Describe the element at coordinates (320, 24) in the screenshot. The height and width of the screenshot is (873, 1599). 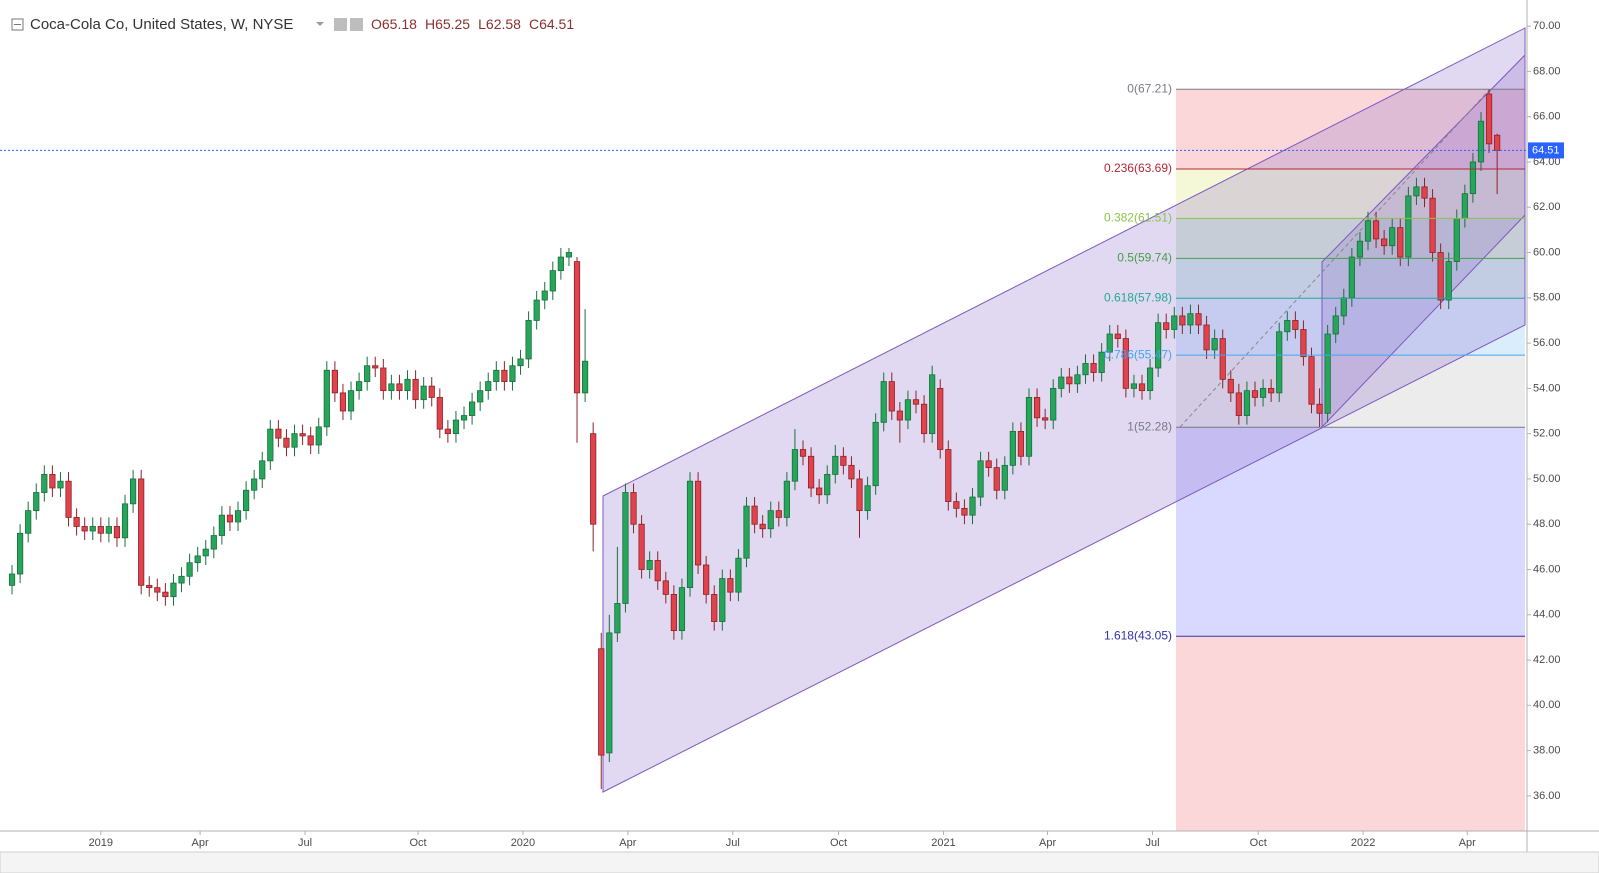
I see `dropdown-icon` at that location.